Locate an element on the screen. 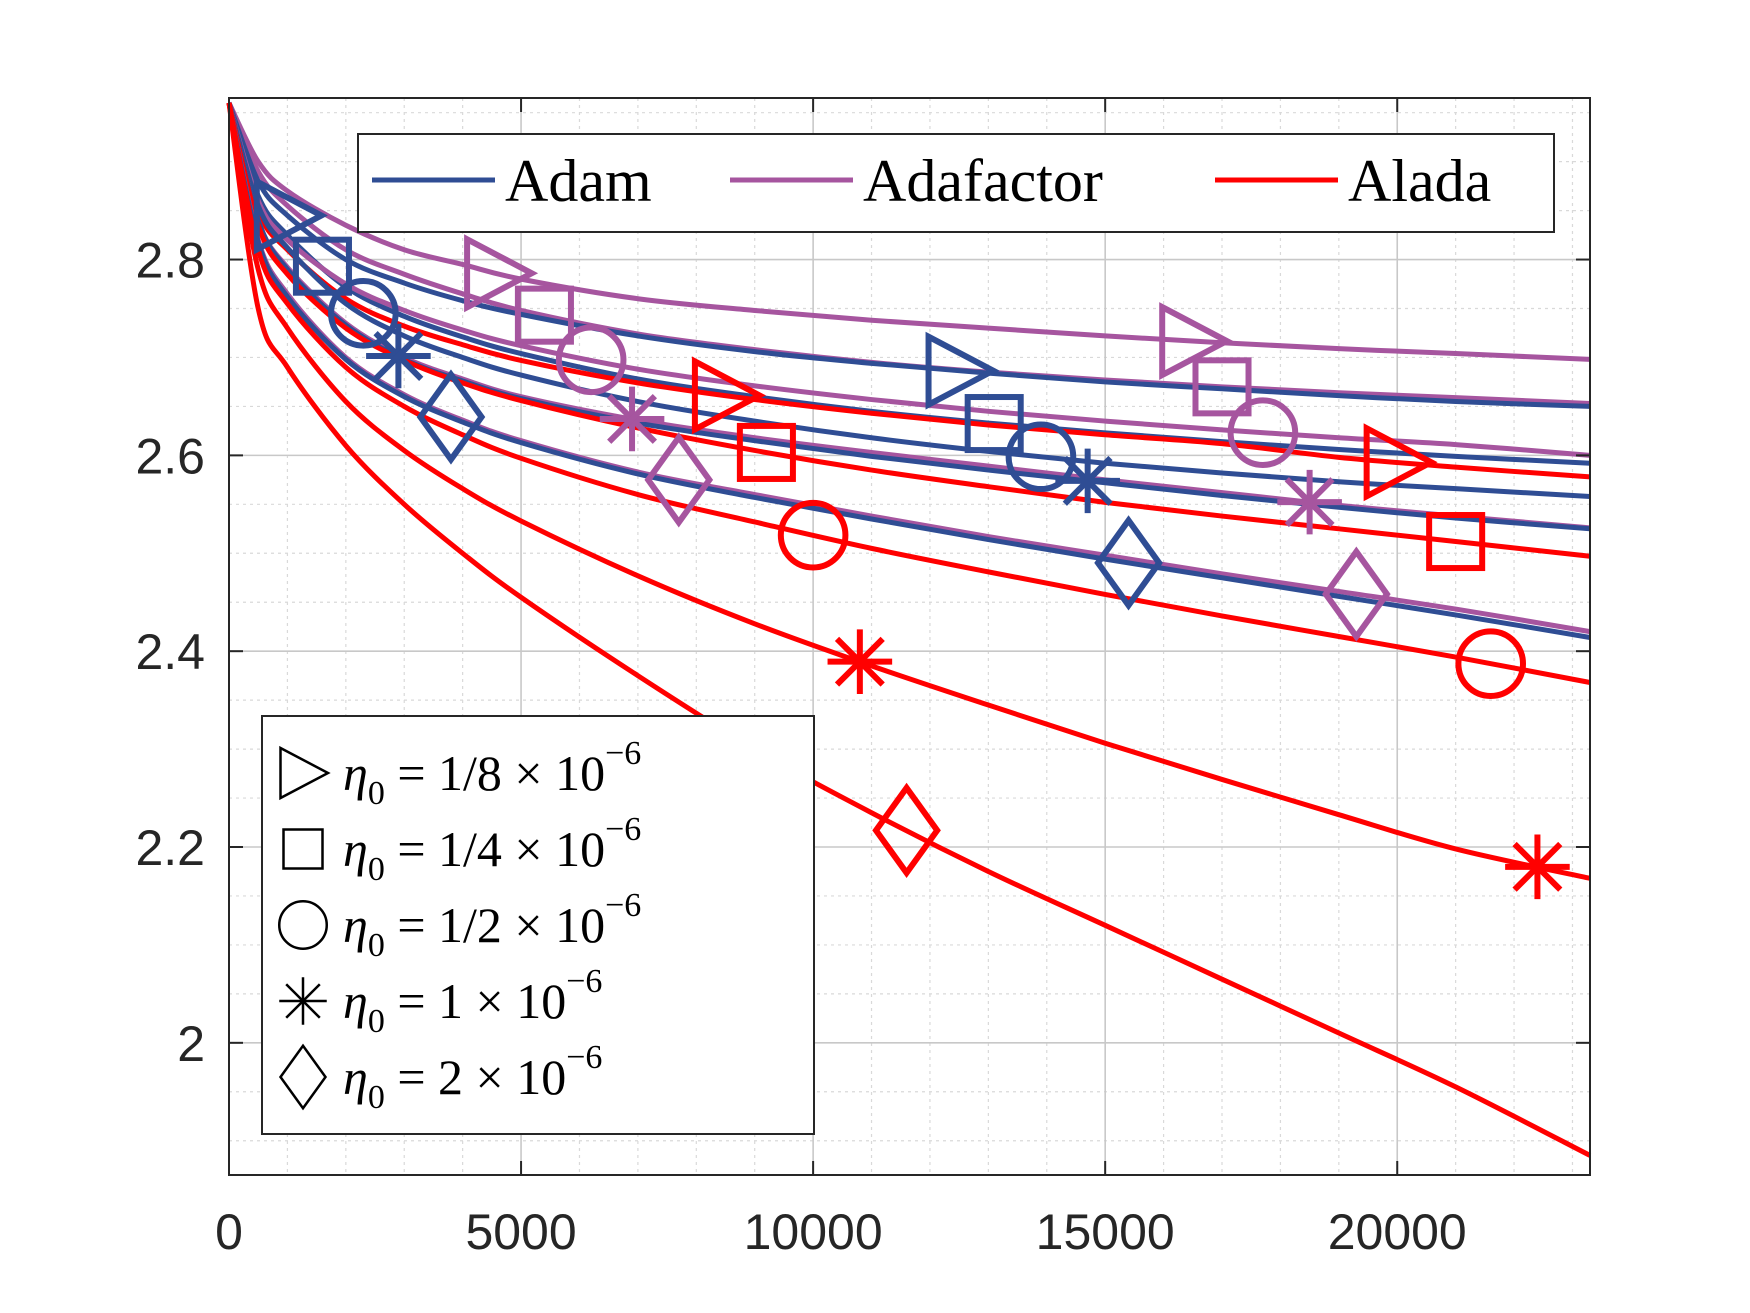  y-tick-label: 2.6 is located at coordinates (170, 456).